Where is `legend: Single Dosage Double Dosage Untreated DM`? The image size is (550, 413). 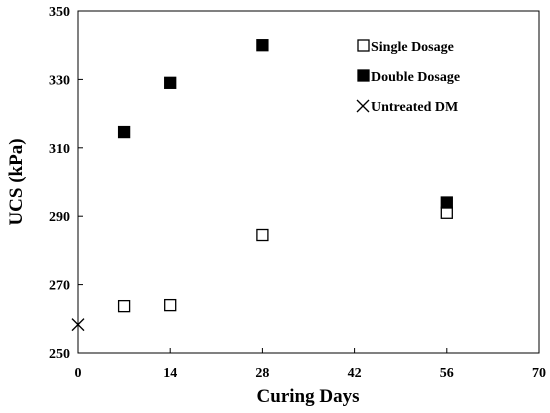 legend: Single Dosage Double Dosage Untreated DM is located at coordinates (408, 77).